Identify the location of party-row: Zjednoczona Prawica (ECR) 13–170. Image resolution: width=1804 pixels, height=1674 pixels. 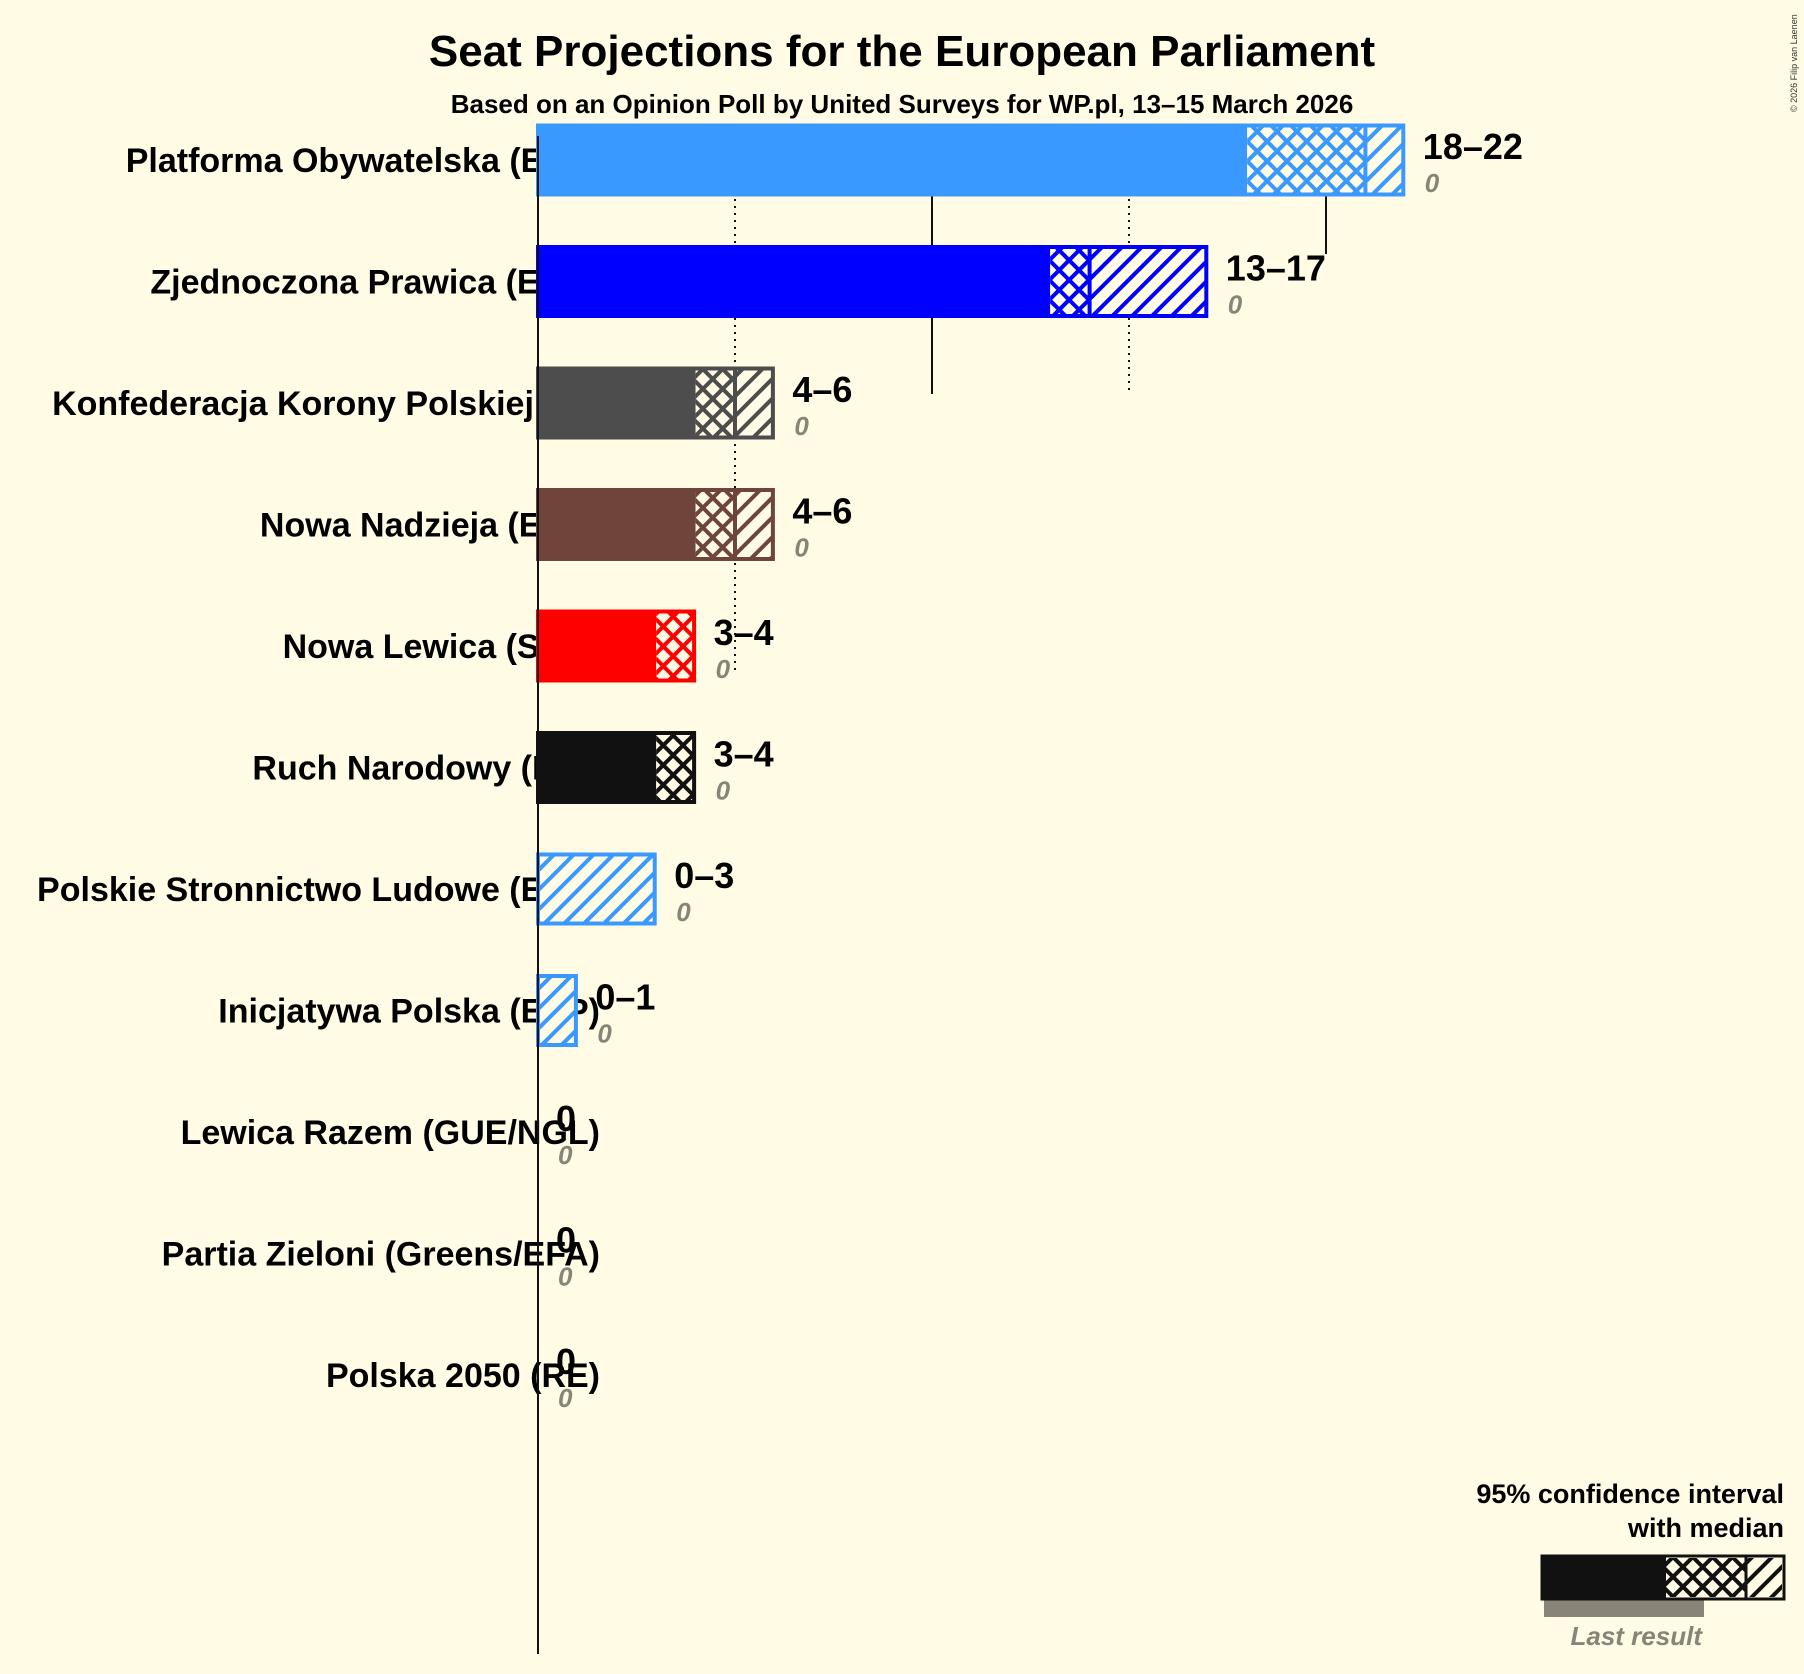
(738, 282).